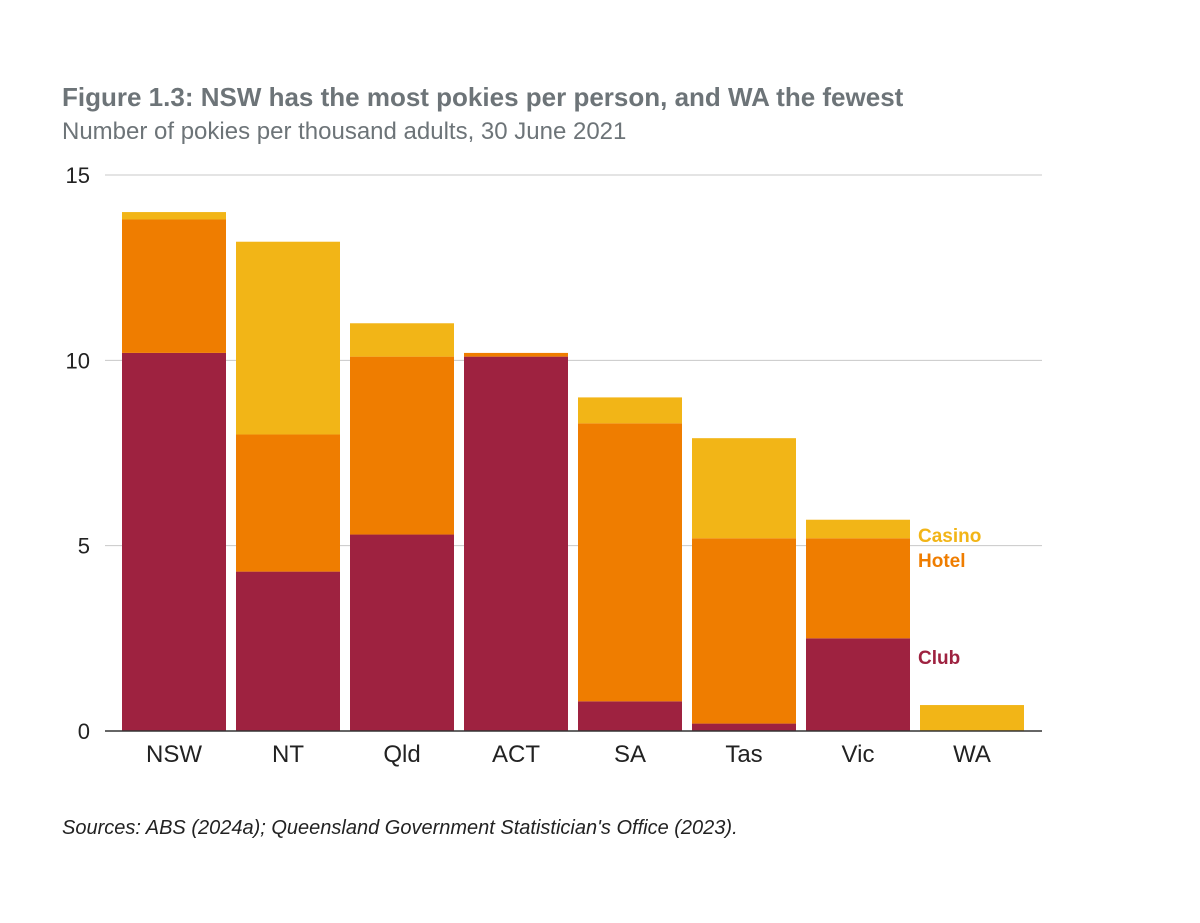 The width and height of the screenshot is (1200, 923). I want to click on bar-hotel-tas, so click(744, 631).